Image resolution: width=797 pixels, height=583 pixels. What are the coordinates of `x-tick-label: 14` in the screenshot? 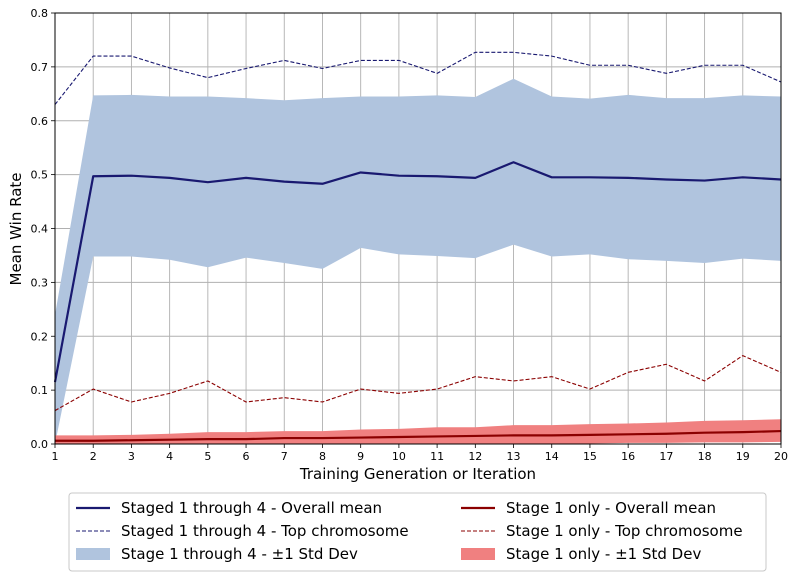 It's located at (552, 456).